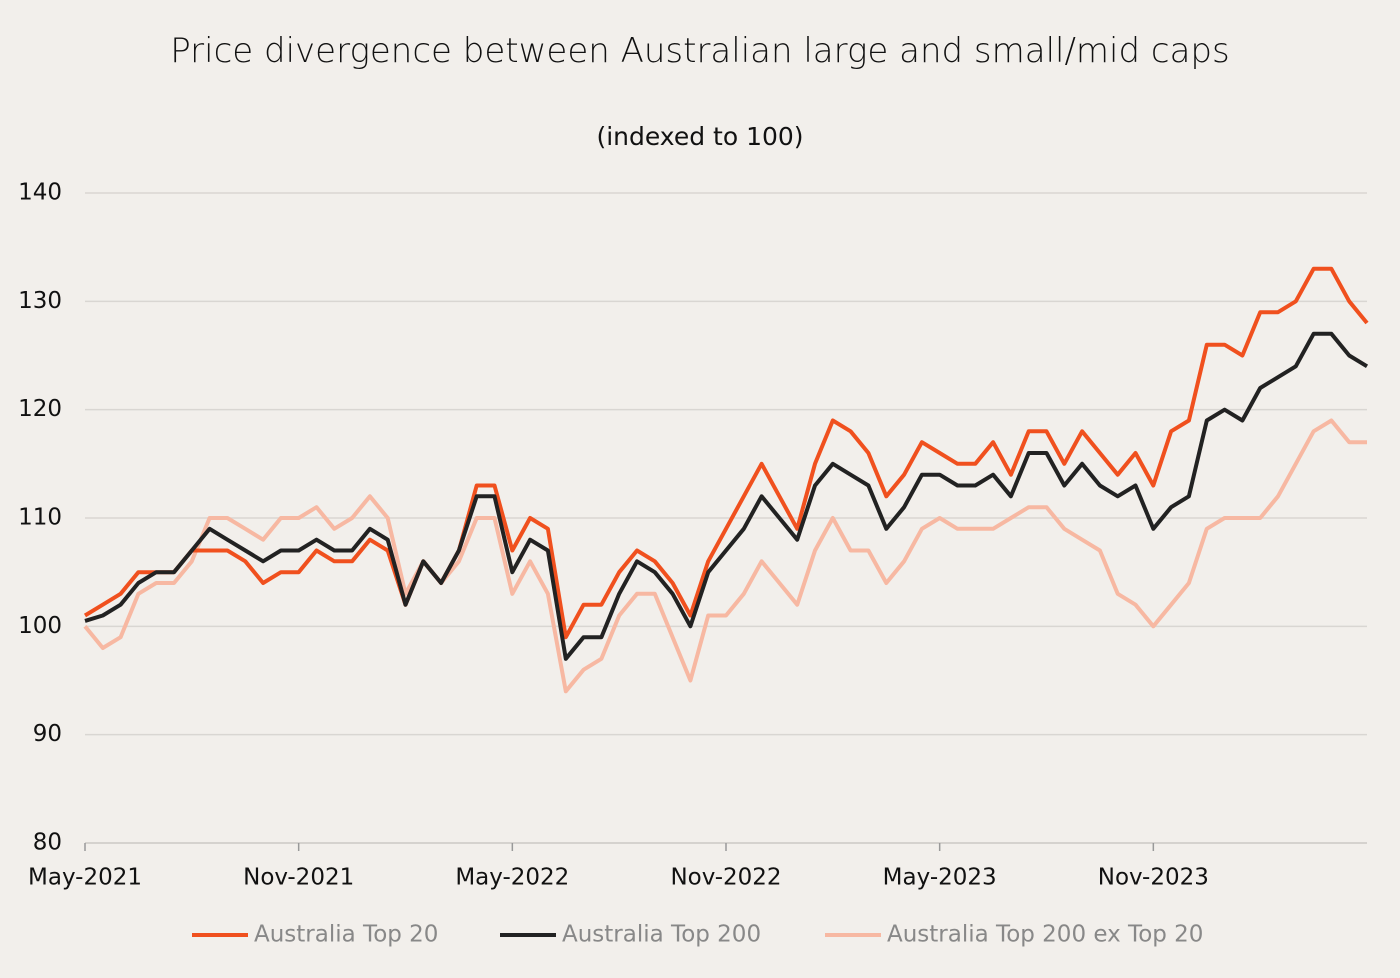 The height and width of the screenshot is (978, 1400). What do you see at coordinates (40, 301) in the screenshot?
I see `y-tick-label: 130` at bounding box center [40, 301].